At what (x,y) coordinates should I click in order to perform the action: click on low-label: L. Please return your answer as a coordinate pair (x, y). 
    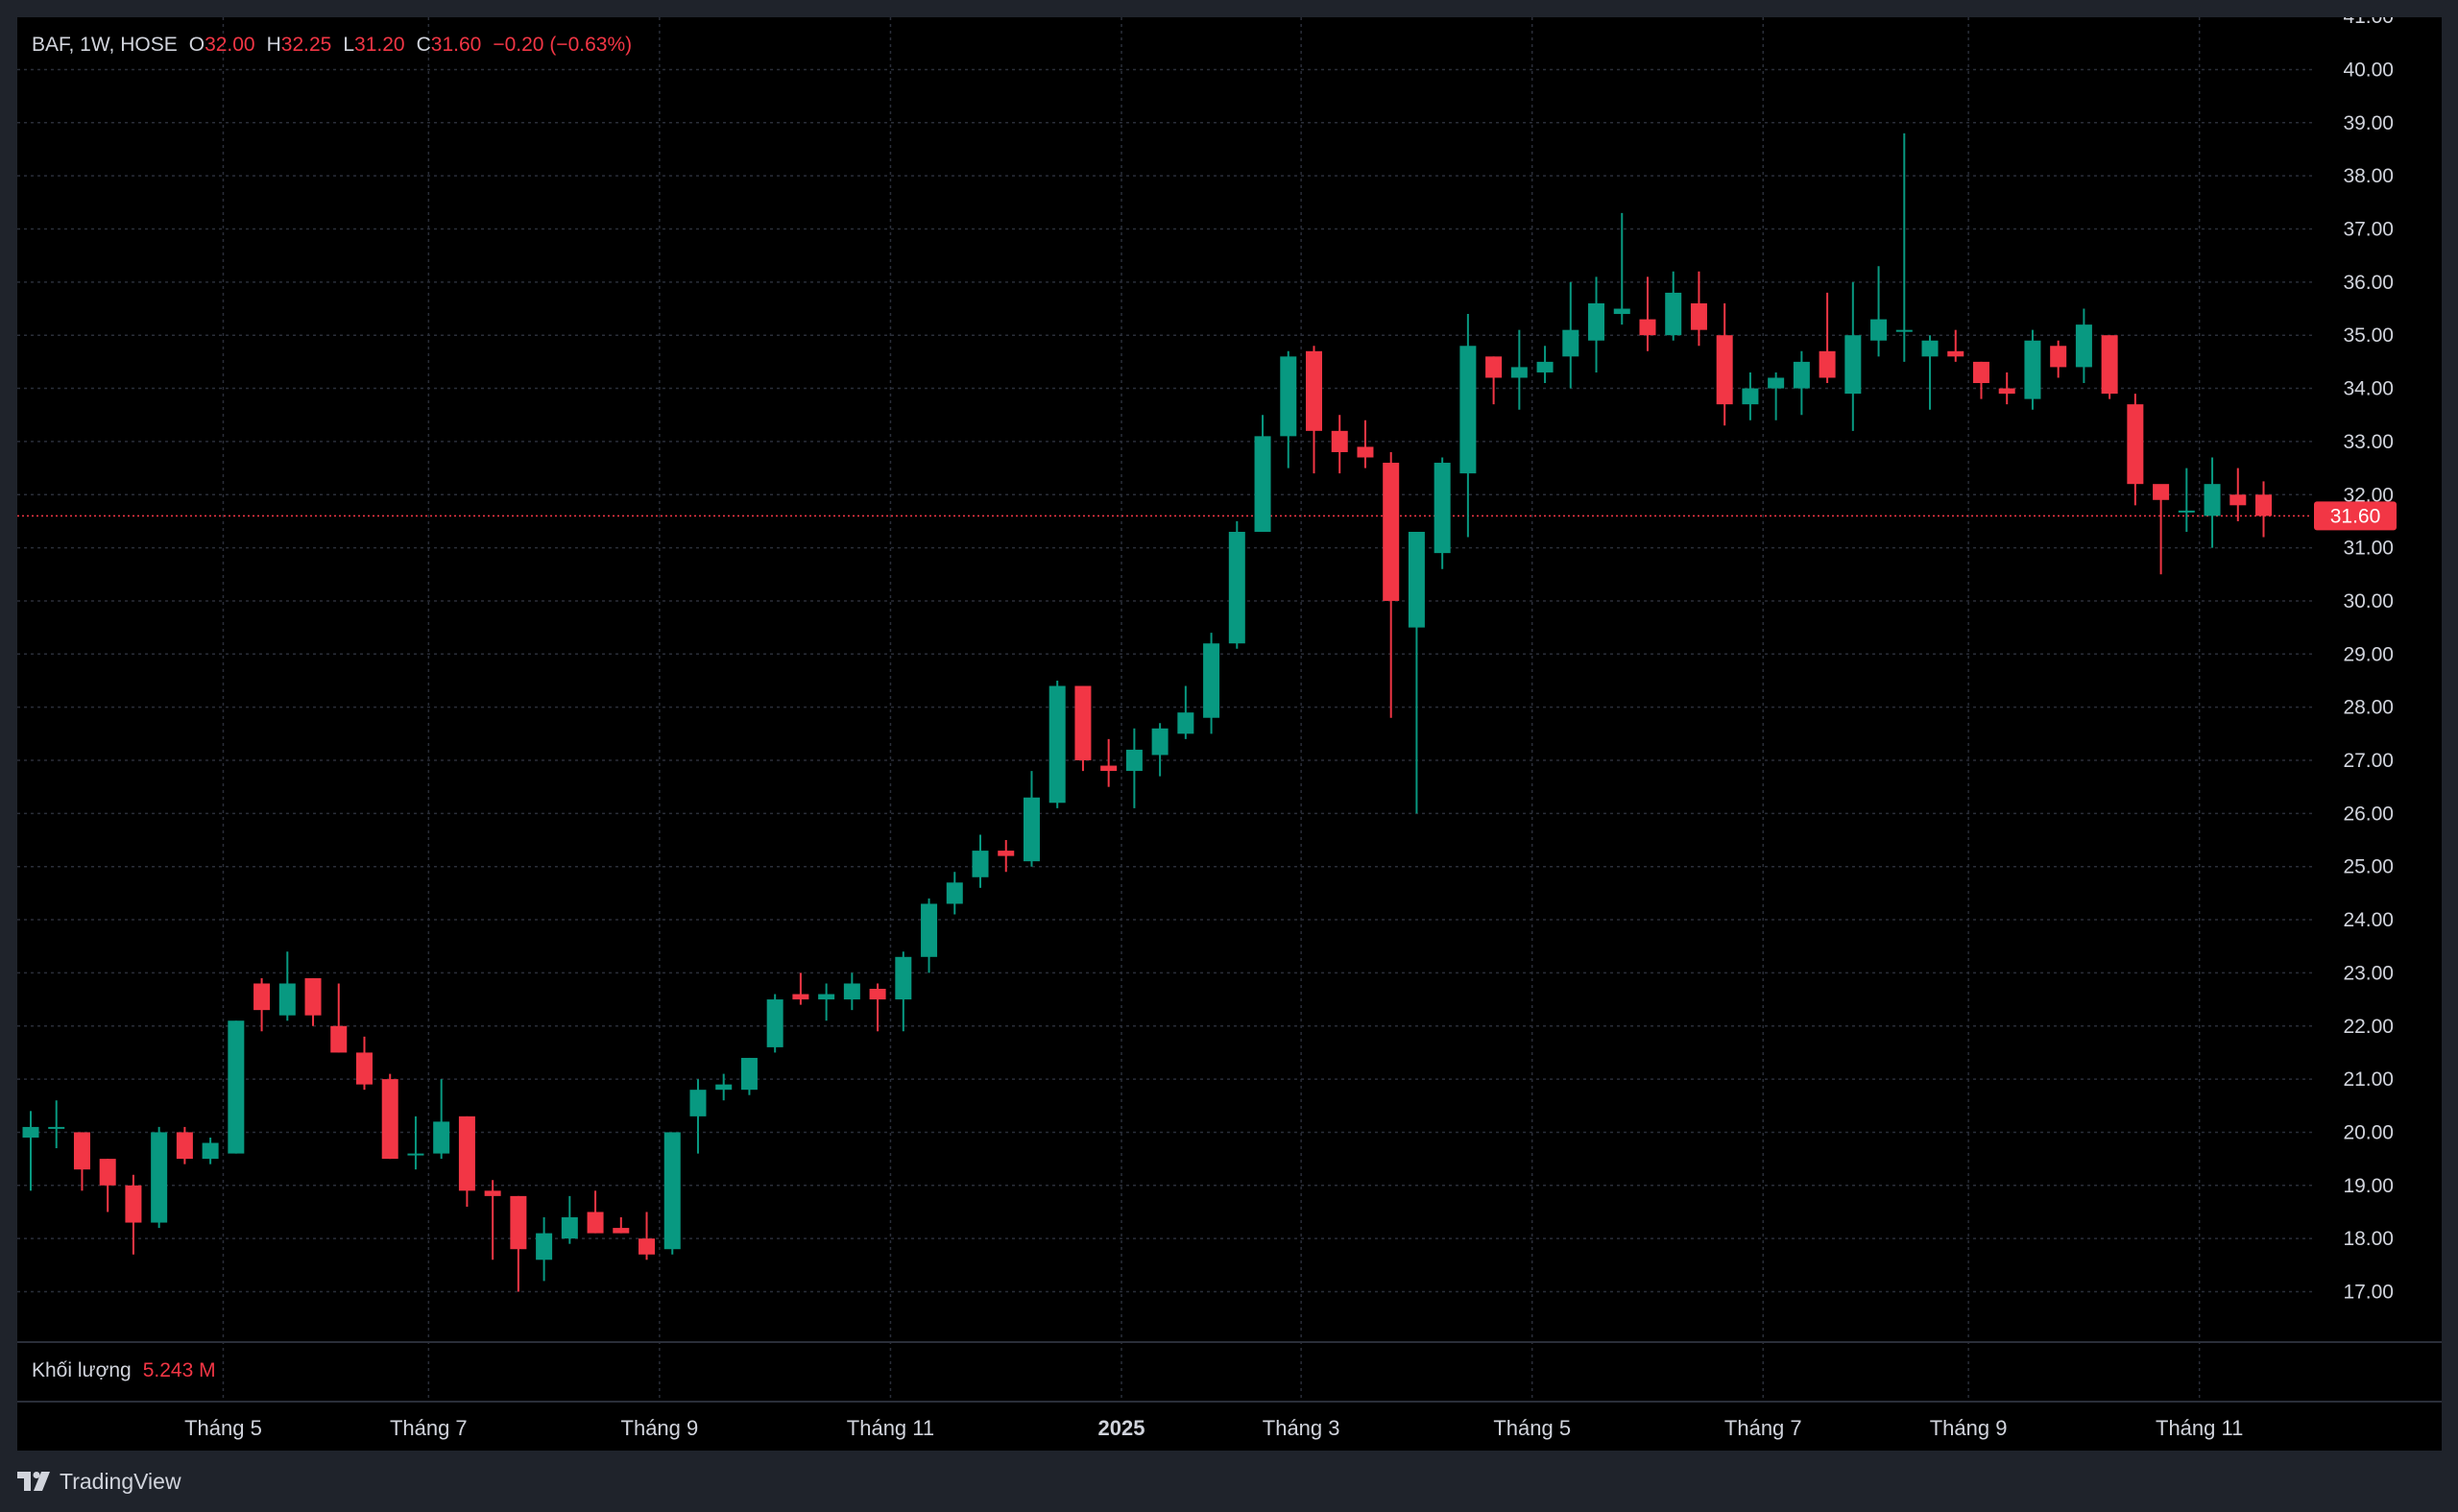
    Looking at the image, I should click on (349, 45).